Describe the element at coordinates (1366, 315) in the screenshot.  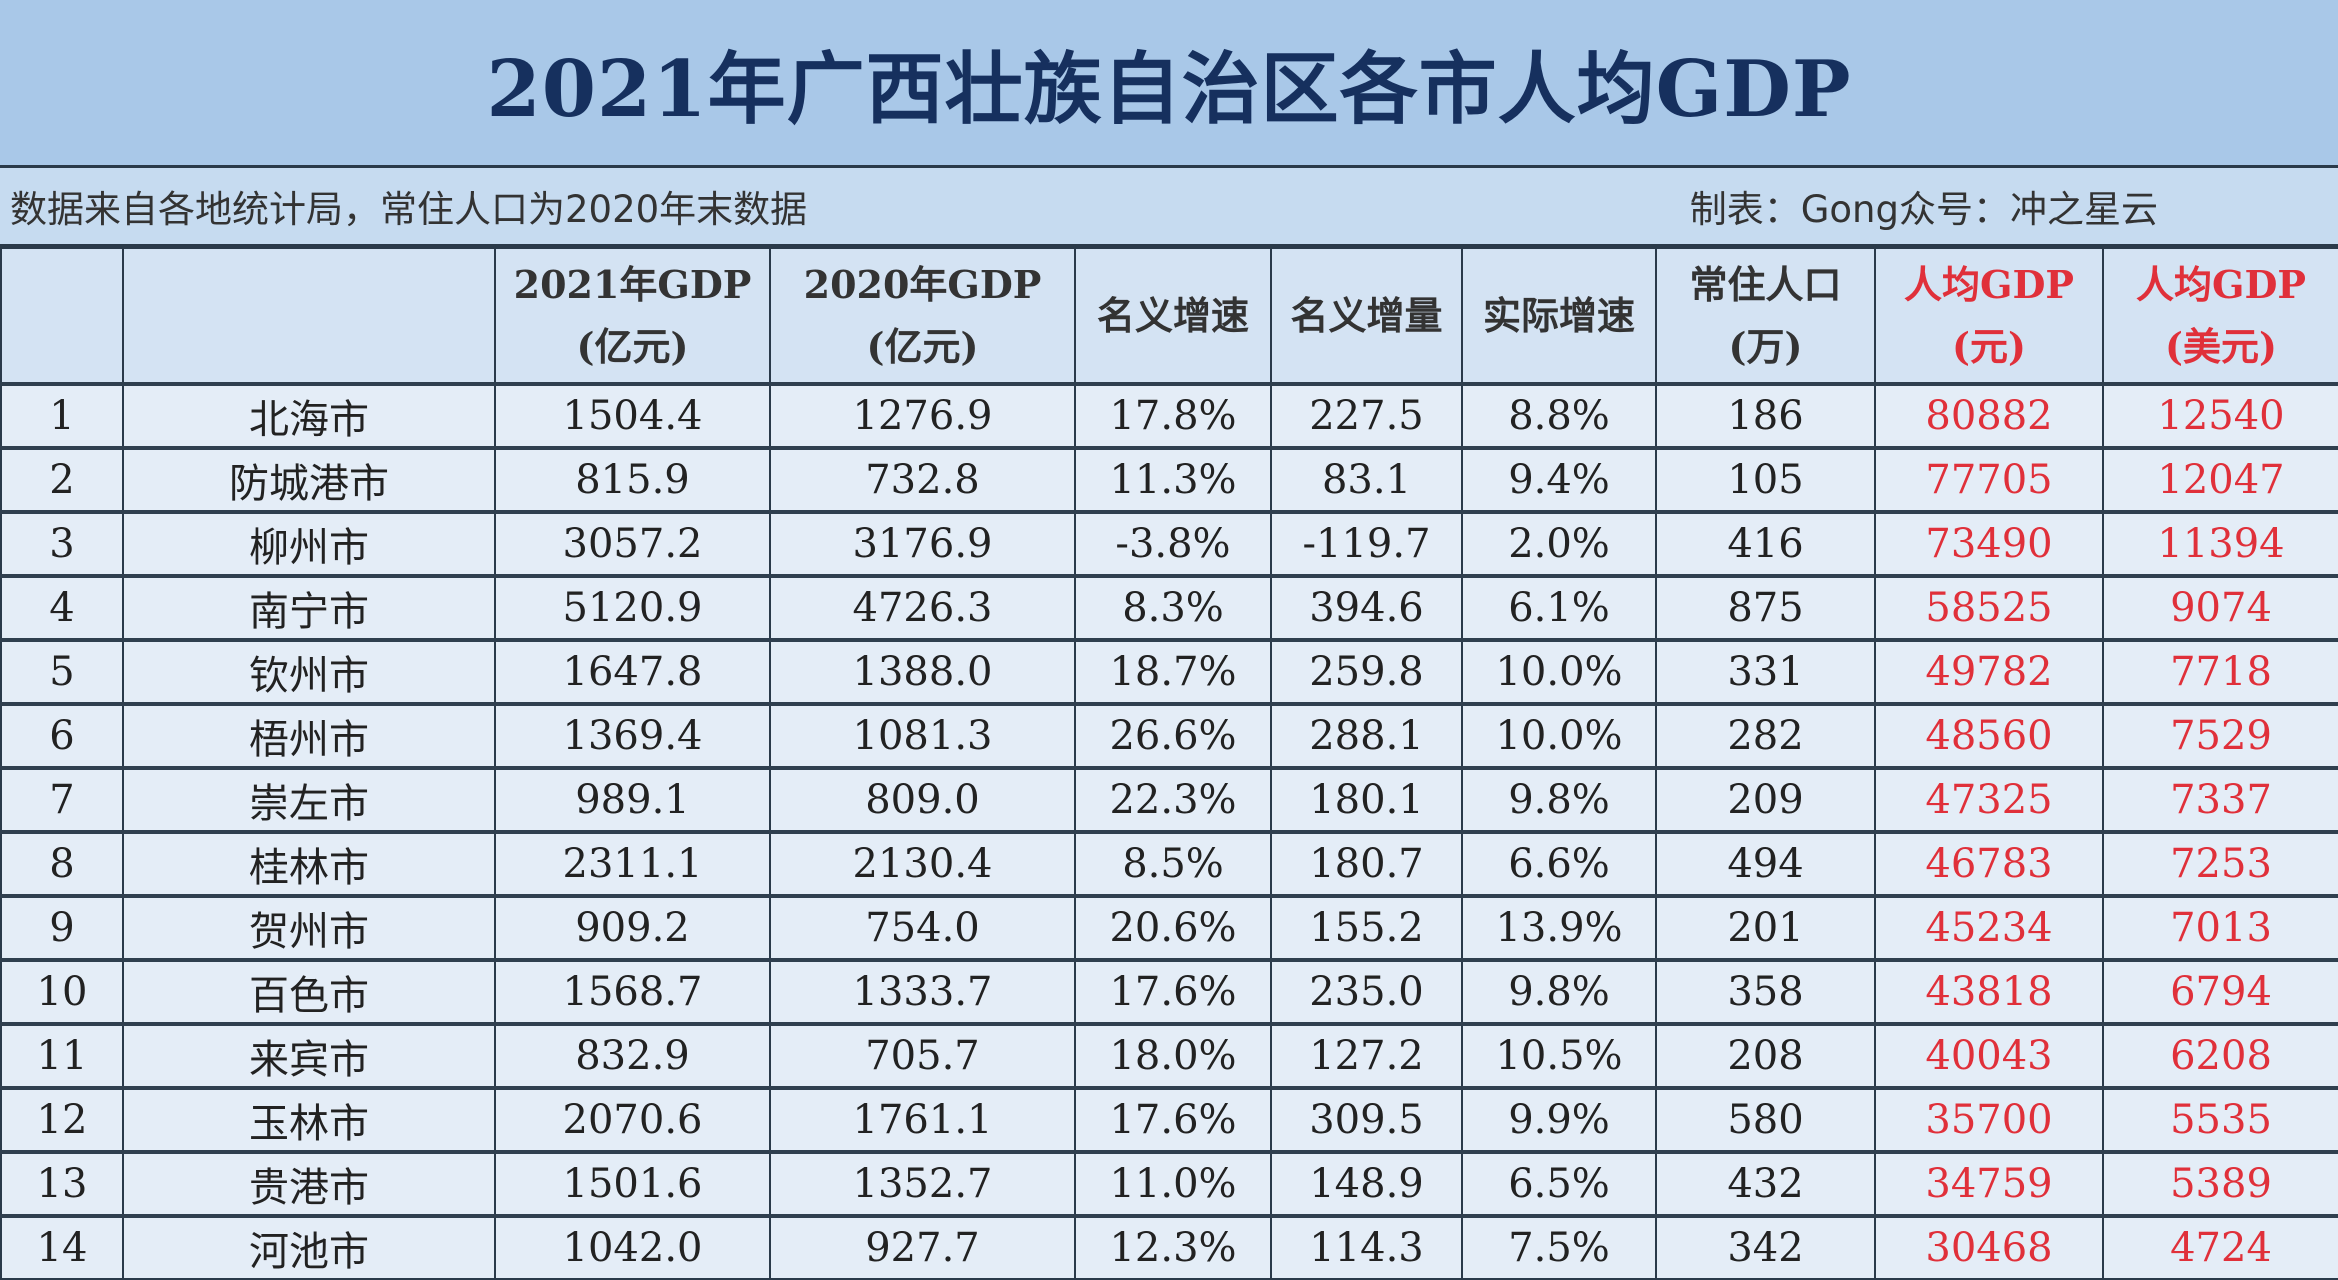
I see `header-line1: 名义增量` at that location.